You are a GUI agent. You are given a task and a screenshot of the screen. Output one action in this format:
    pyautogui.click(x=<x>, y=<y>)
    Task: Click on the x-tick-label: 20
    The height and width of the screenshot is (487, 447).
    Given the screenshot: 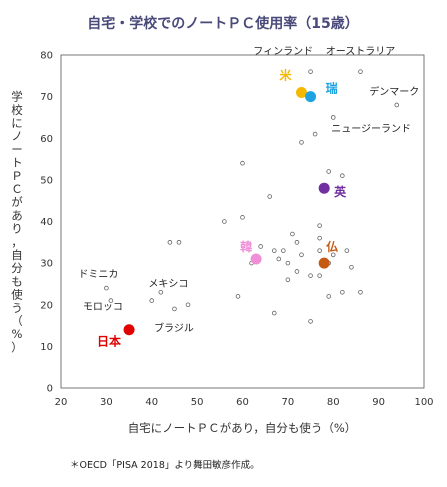 What is the action you would take?
    pyautogui.click(x=61, y=402)
    